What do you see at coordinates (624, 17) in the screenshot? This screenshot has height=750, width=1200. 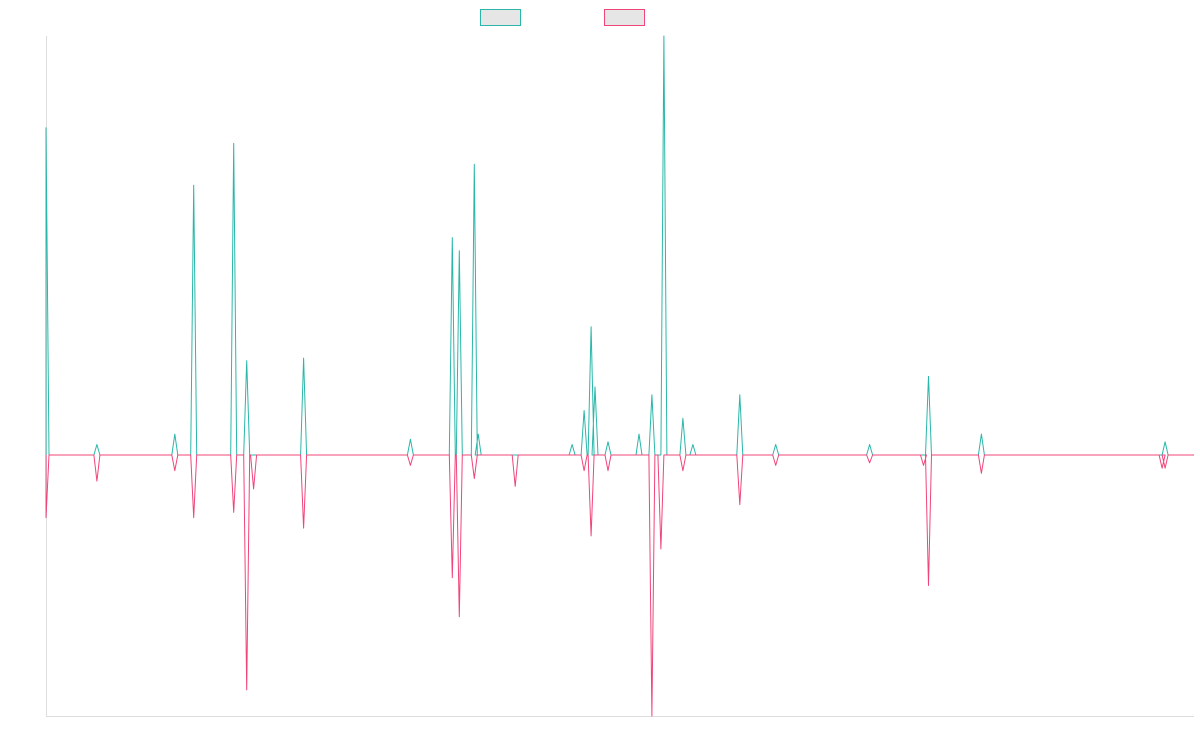 I see `legend-swatch-series-b` at bounding box center [624, 17].